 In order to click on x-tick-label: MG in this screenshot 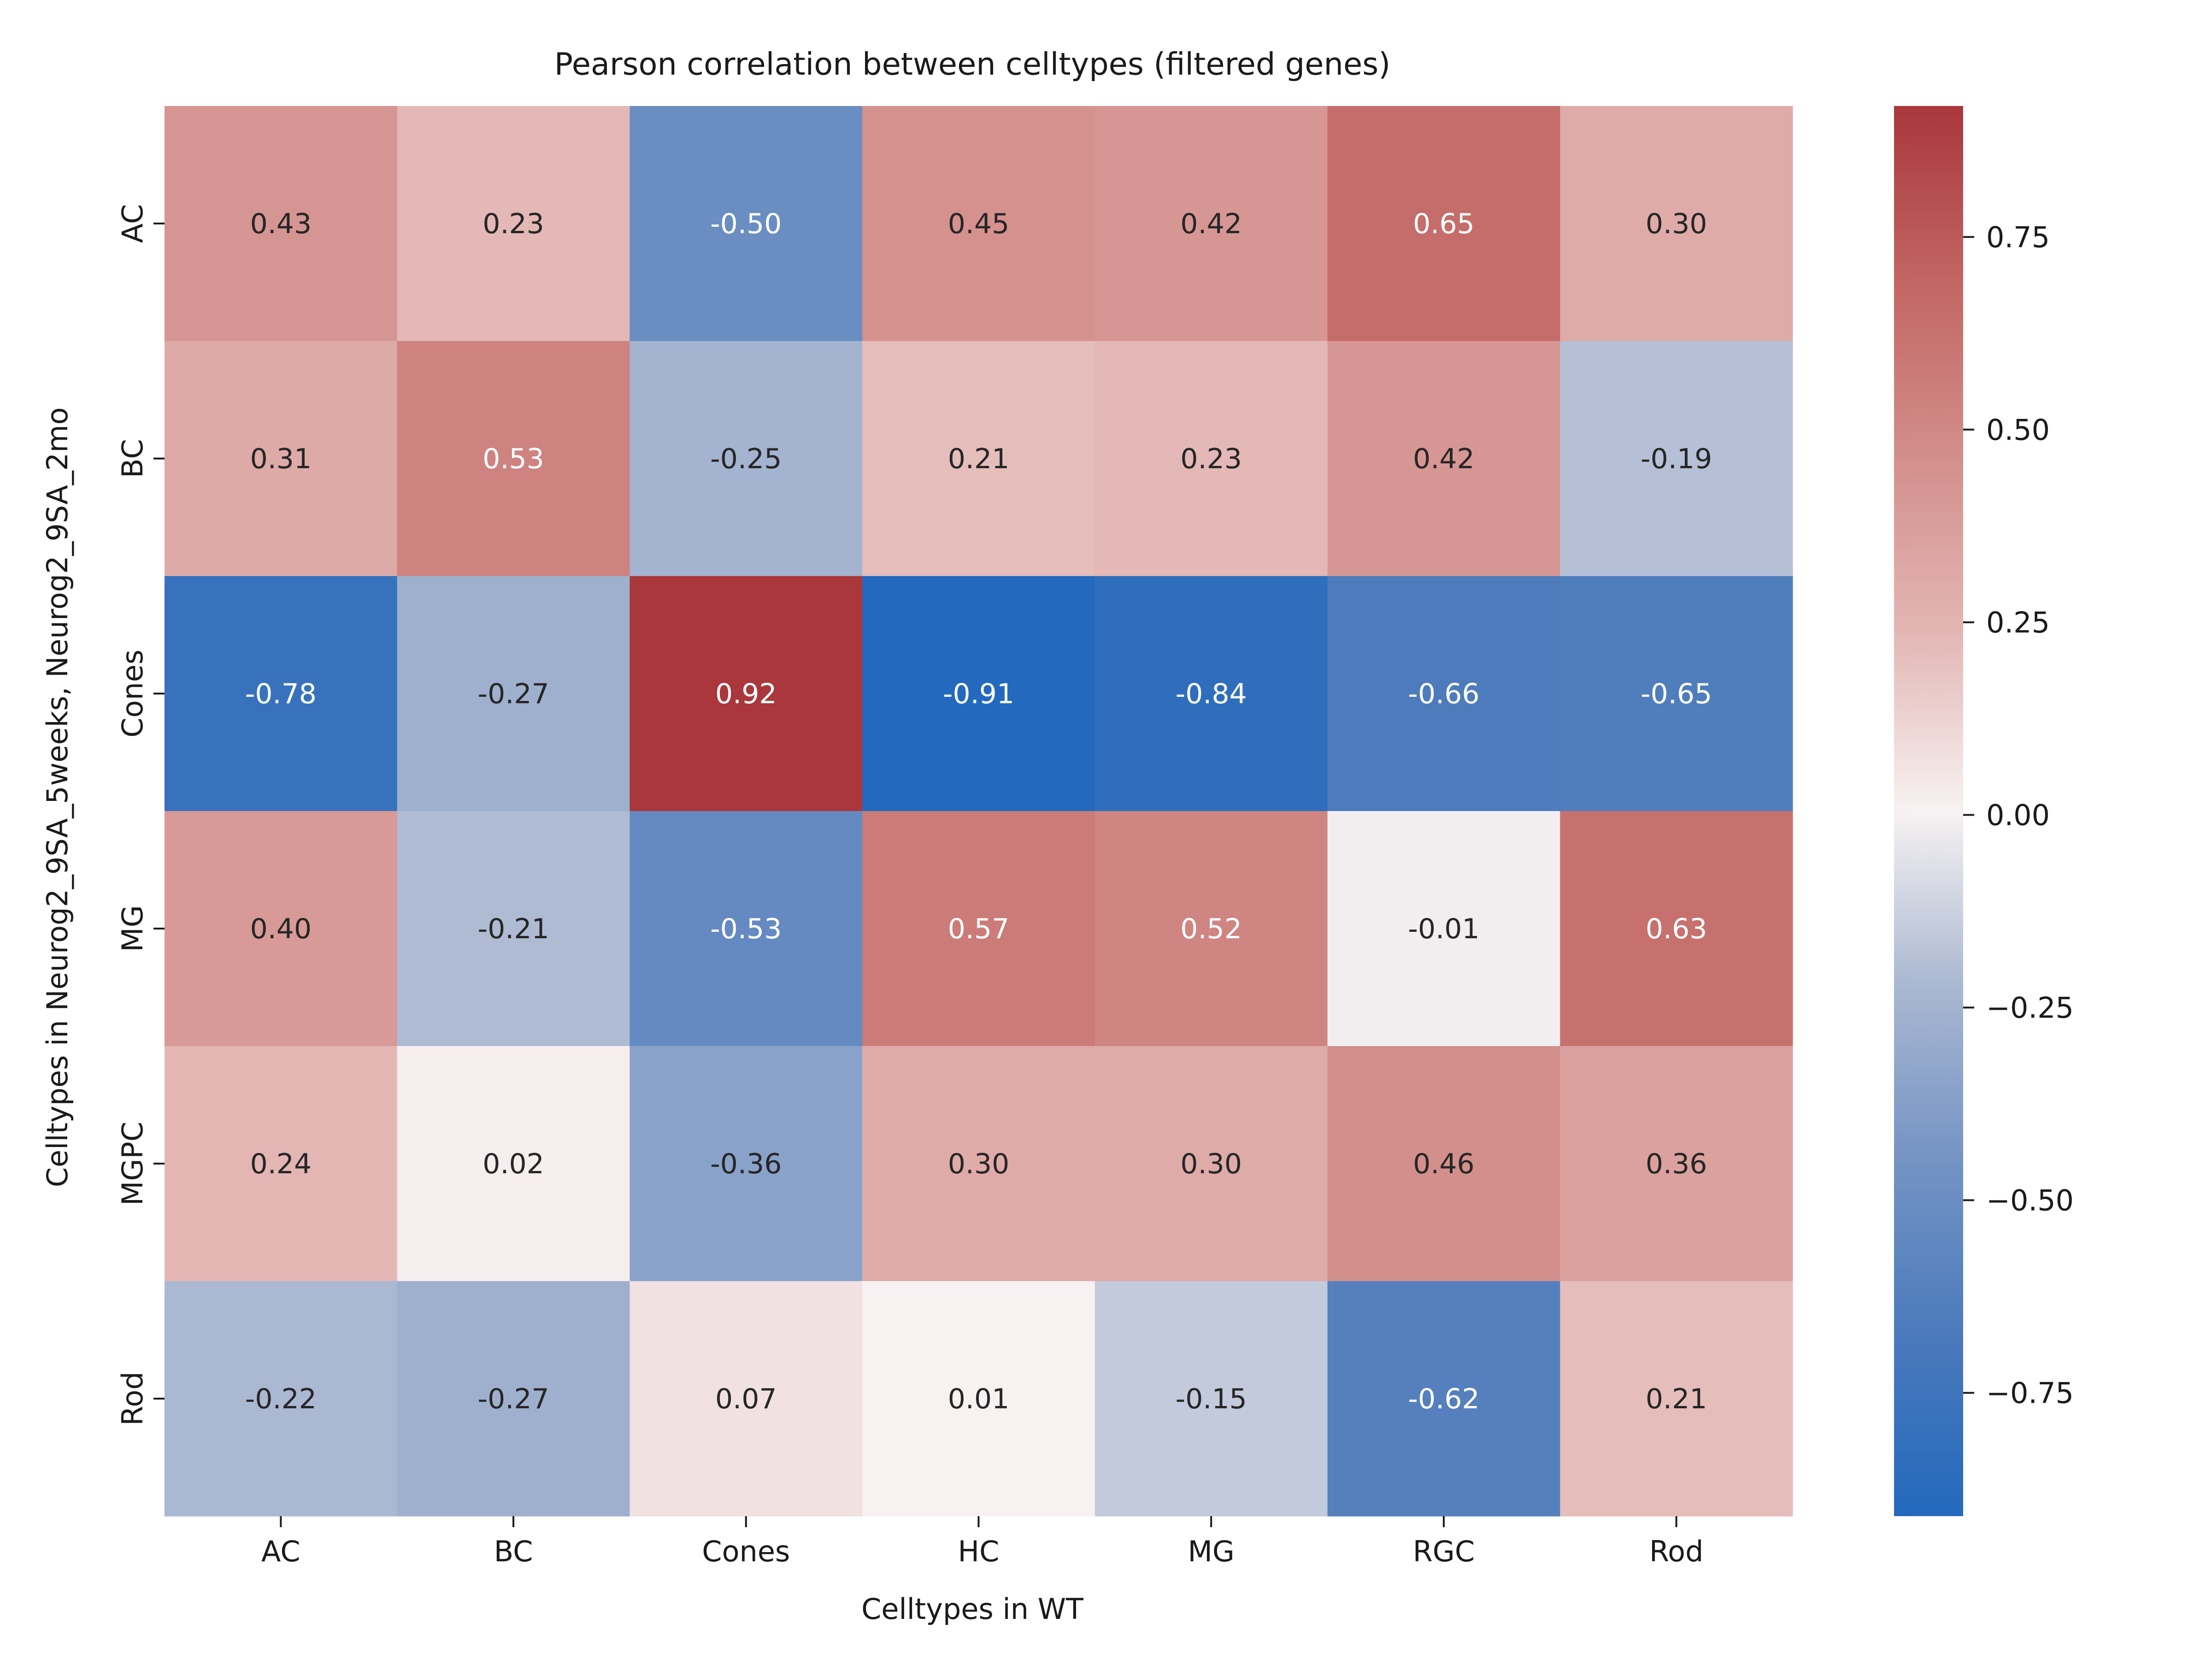, I will do `click(1211, 1551)`.